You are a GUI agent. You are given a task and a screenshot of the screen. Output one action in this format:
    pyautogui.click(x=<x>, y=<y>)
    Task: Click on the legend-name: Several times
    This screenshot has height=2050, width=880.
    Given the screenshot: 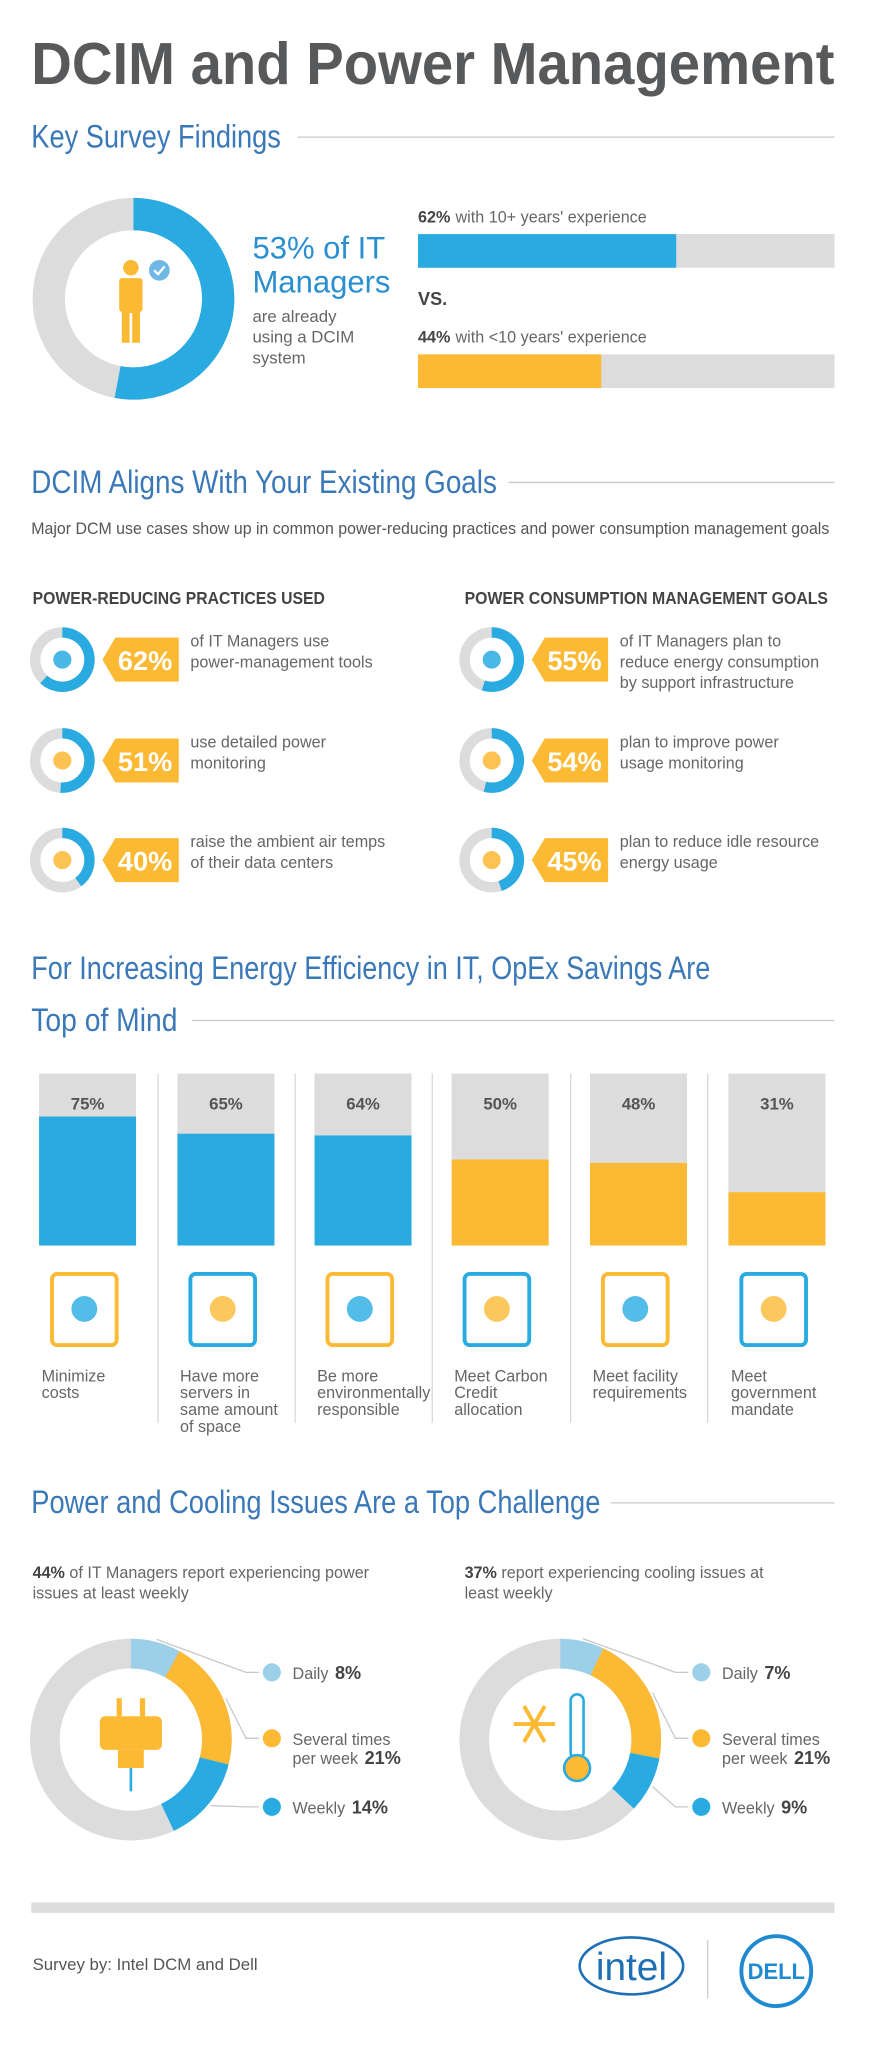 What is the action you would take?
    pyautogui.click(x=771, y=1740)
    